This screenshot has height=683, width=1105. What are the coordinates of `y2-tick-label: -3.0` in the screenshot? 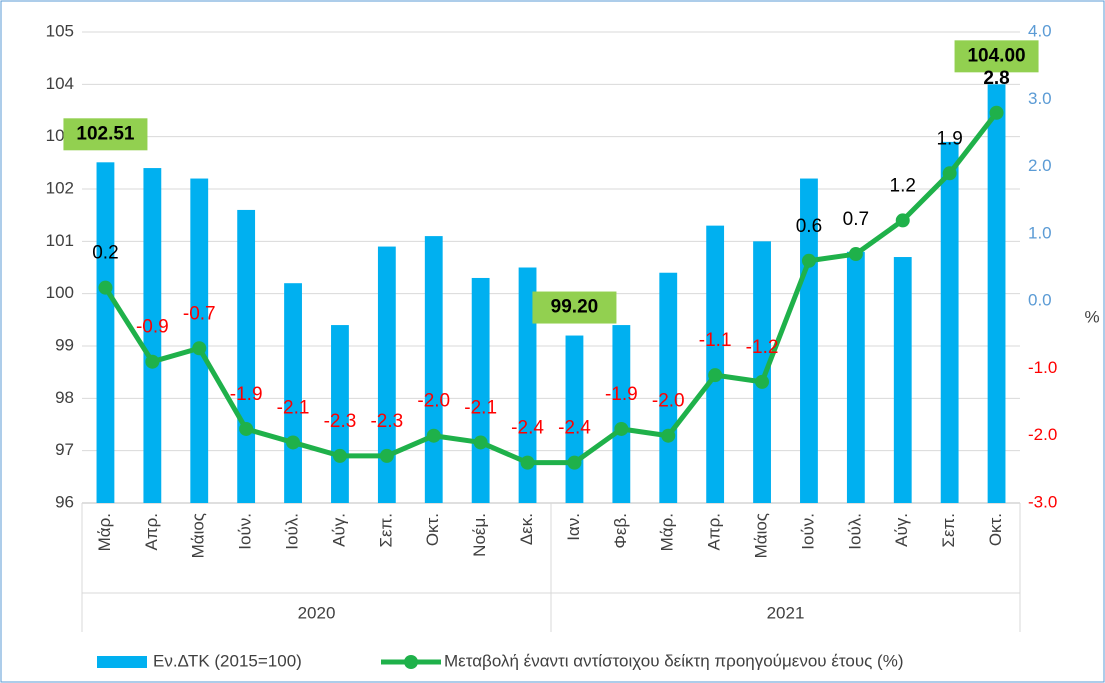 It's located at (1042, 501).